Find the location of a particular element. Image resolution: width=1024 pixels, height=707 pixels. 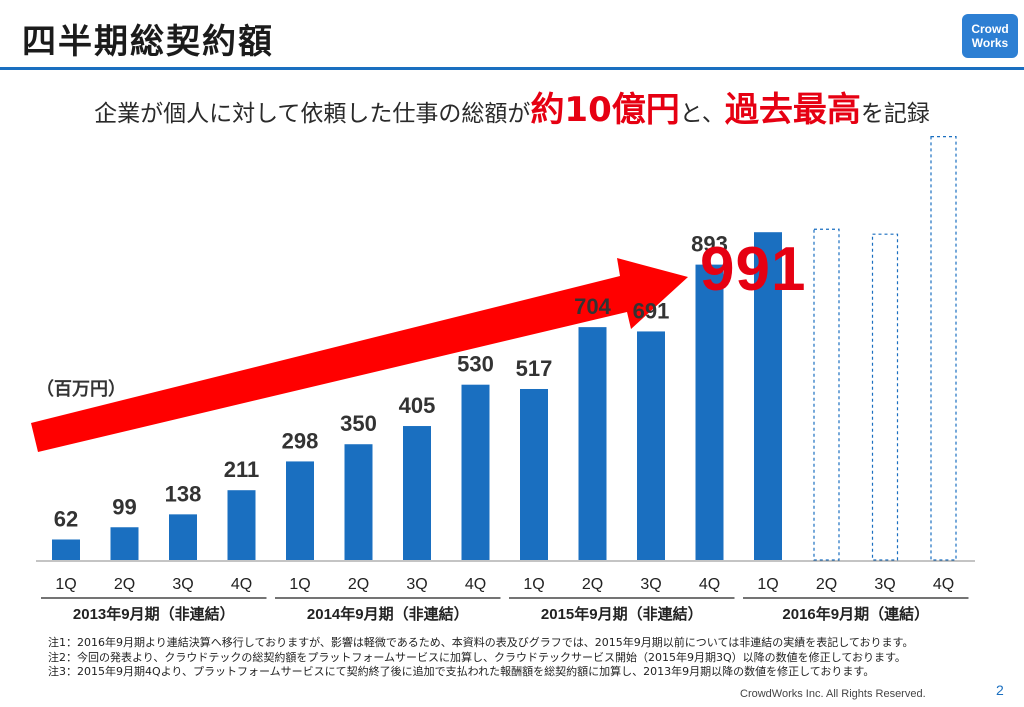

group-label: 2013年9月期（非連結） is located at coordinates (154, 614).